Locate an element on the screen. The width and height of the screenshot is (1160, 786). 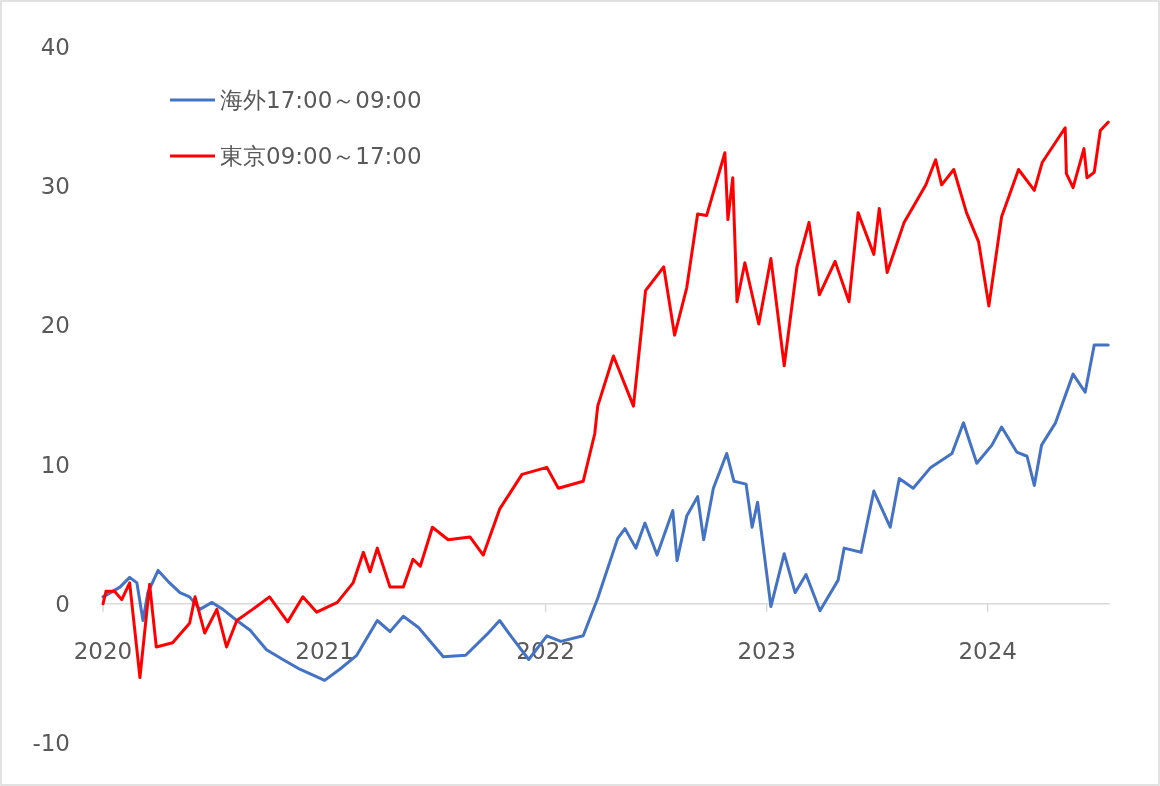
legend-label: 東京09:00～17:00 is located at coordinates (321, 156).